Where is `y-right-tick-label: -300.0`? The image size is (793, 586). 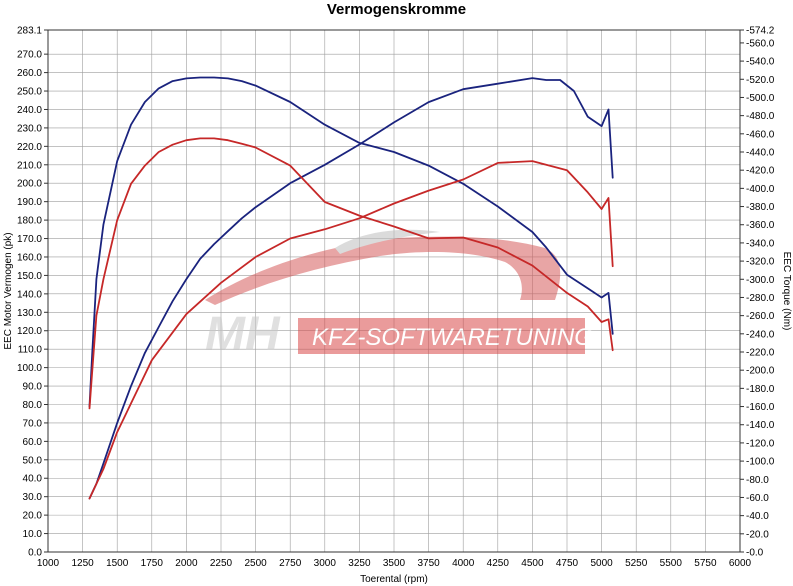
y-right-tick-label: -300.0 is located at coordinates (760, 280).